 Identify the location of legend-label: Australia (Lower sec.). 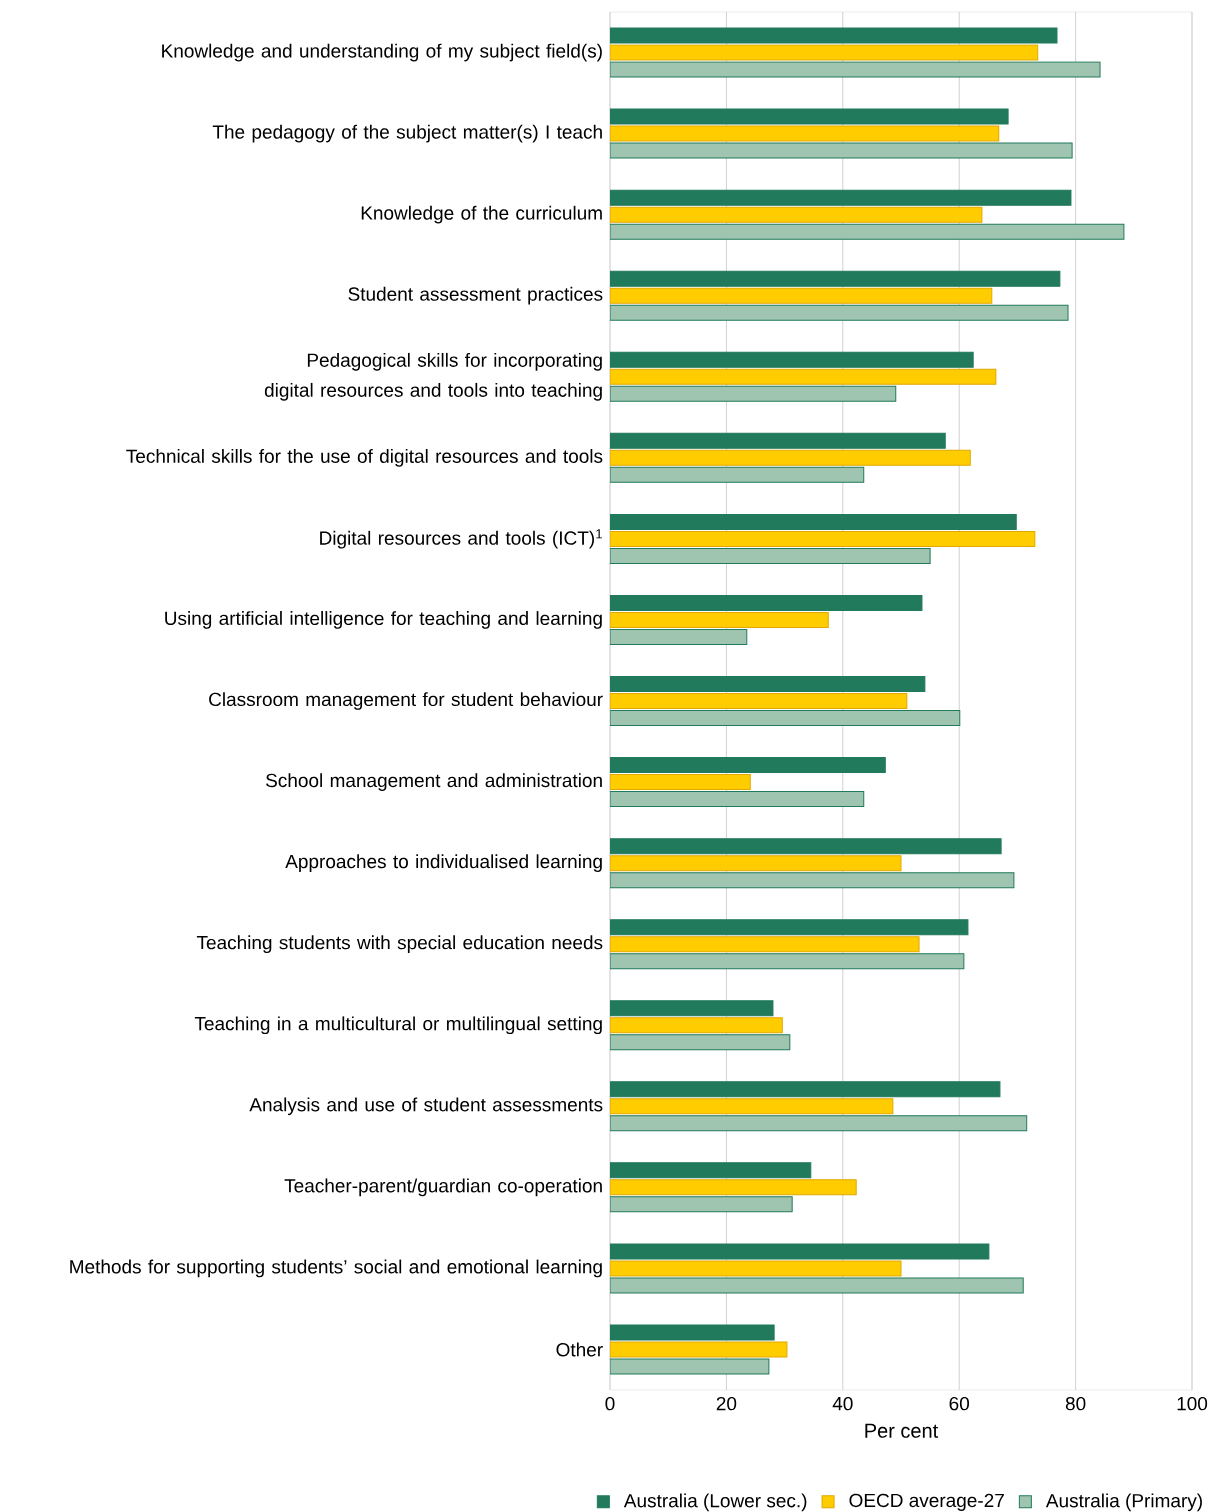
(715, 1502).